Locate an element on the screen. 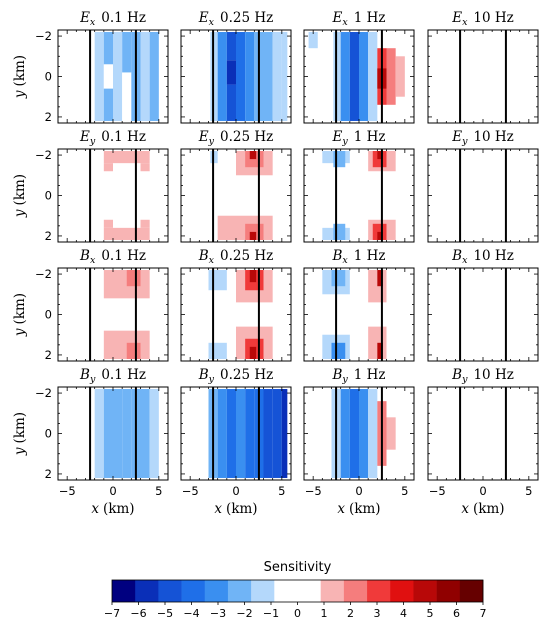 This screenshot has height=628, width=550. colorbar-tick-label: −1 is located at coordinates (271, 613).